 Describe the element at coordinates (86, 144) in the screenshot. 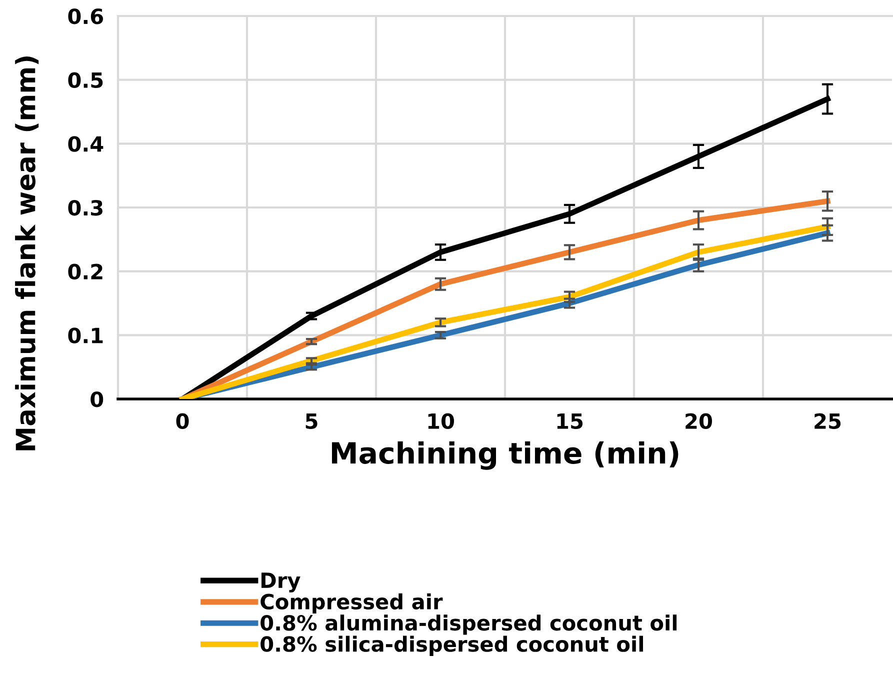

I see `y-tick-label: 0.4` at that location.